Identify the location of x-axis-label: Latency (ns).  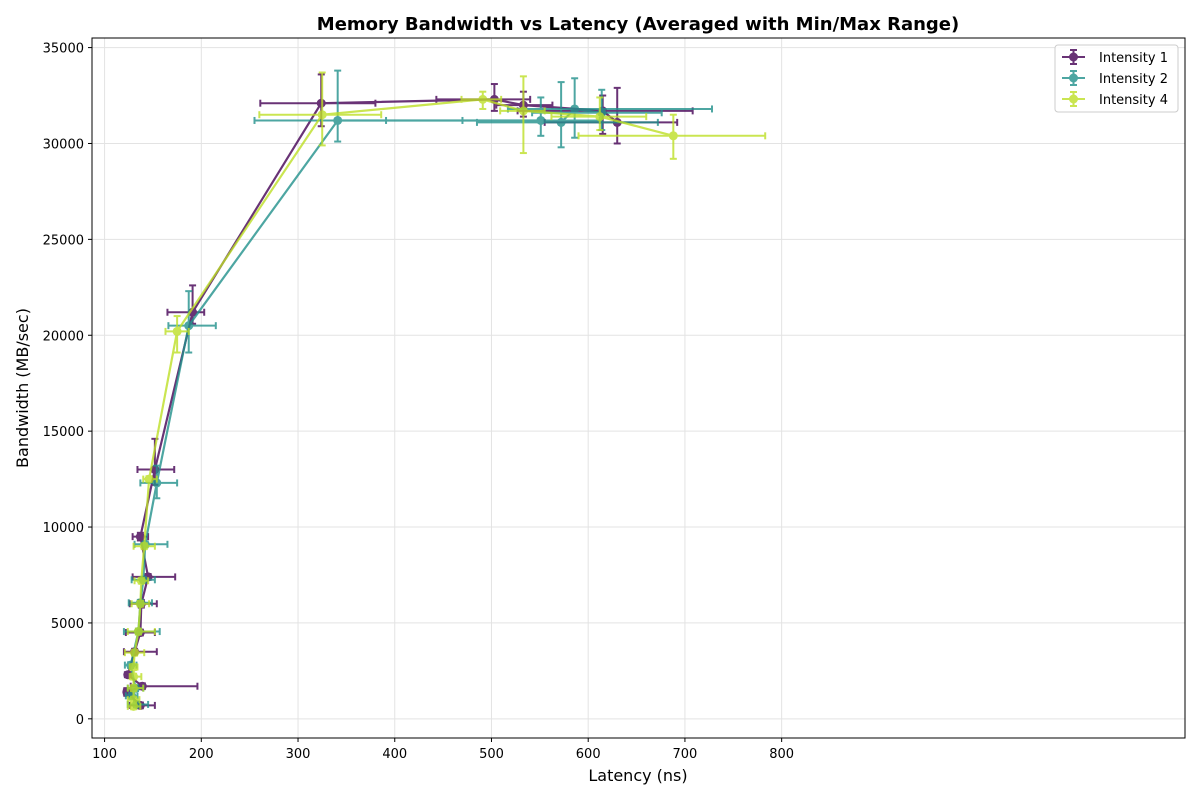
(637, 775).